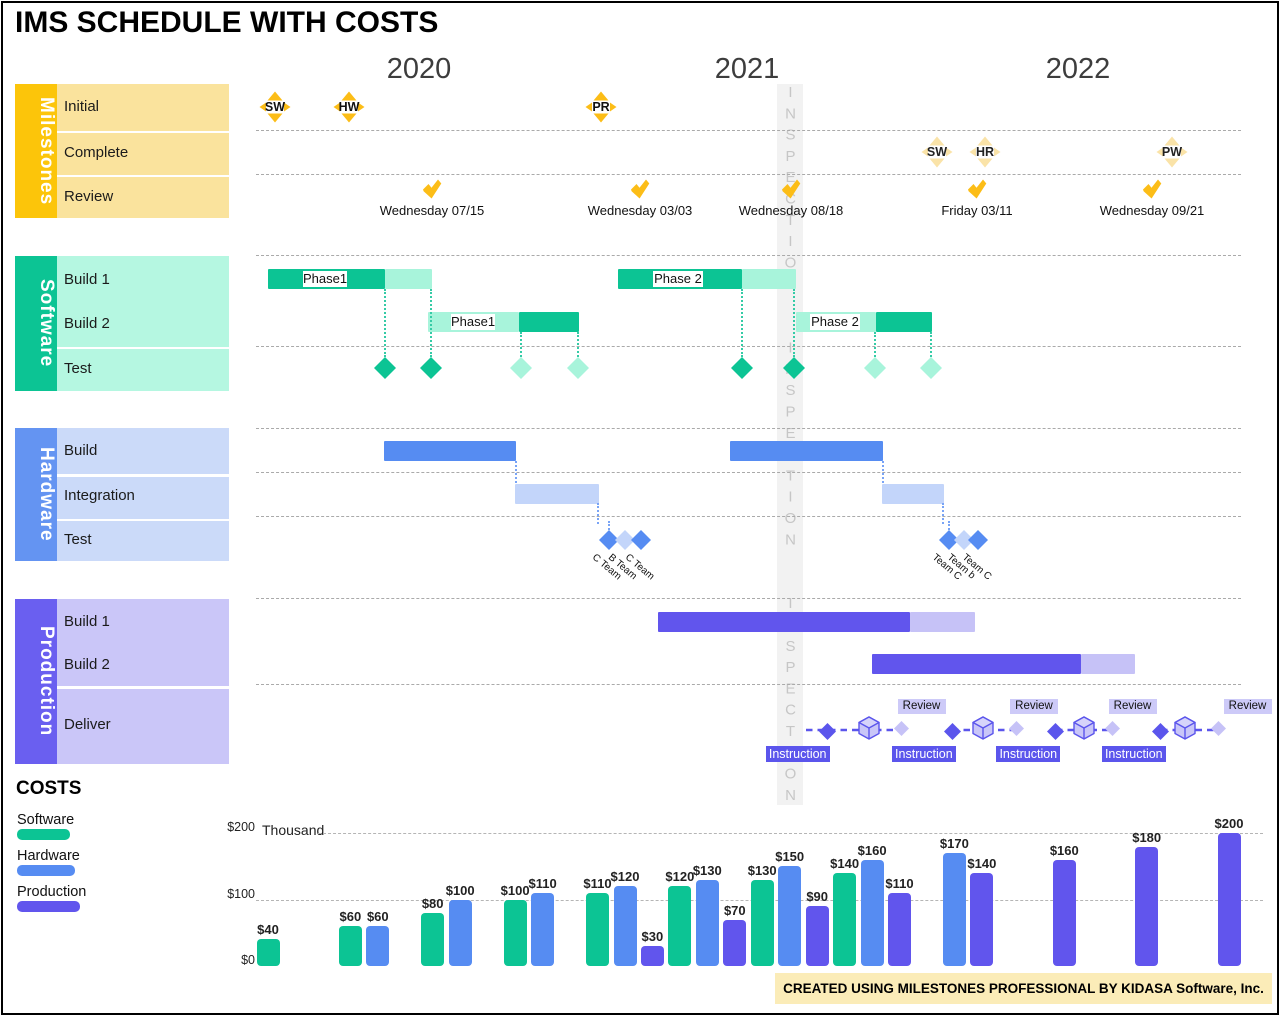 The width and height of the screenshot is (1282, 1018). I want to click on svg-text: HW, so click(349, 107).